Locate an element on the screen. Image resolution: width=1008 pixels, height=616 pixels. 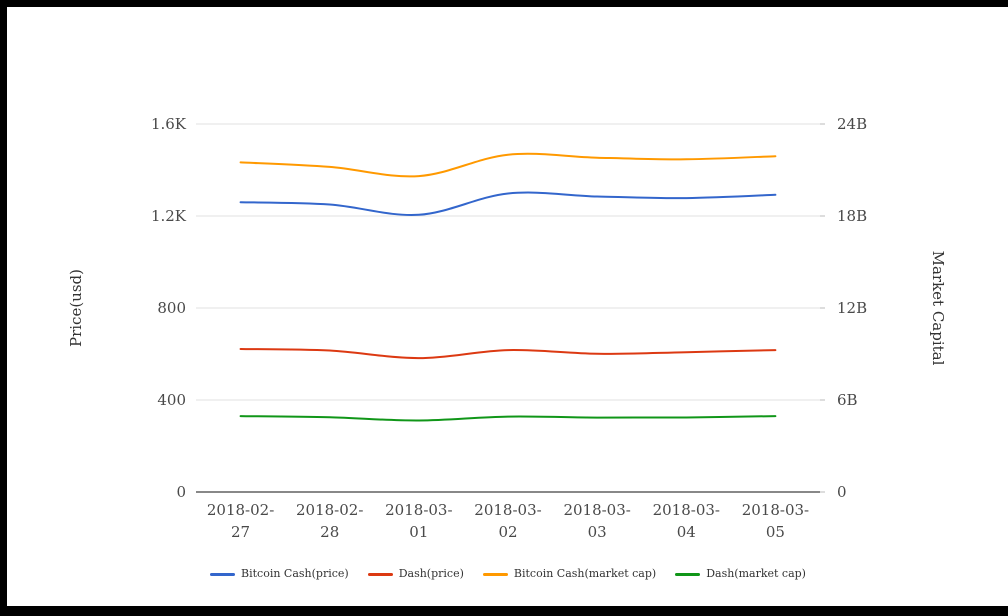
x-axis-tick-label: 2018-03- 04 is located at coordinates (686, 521).